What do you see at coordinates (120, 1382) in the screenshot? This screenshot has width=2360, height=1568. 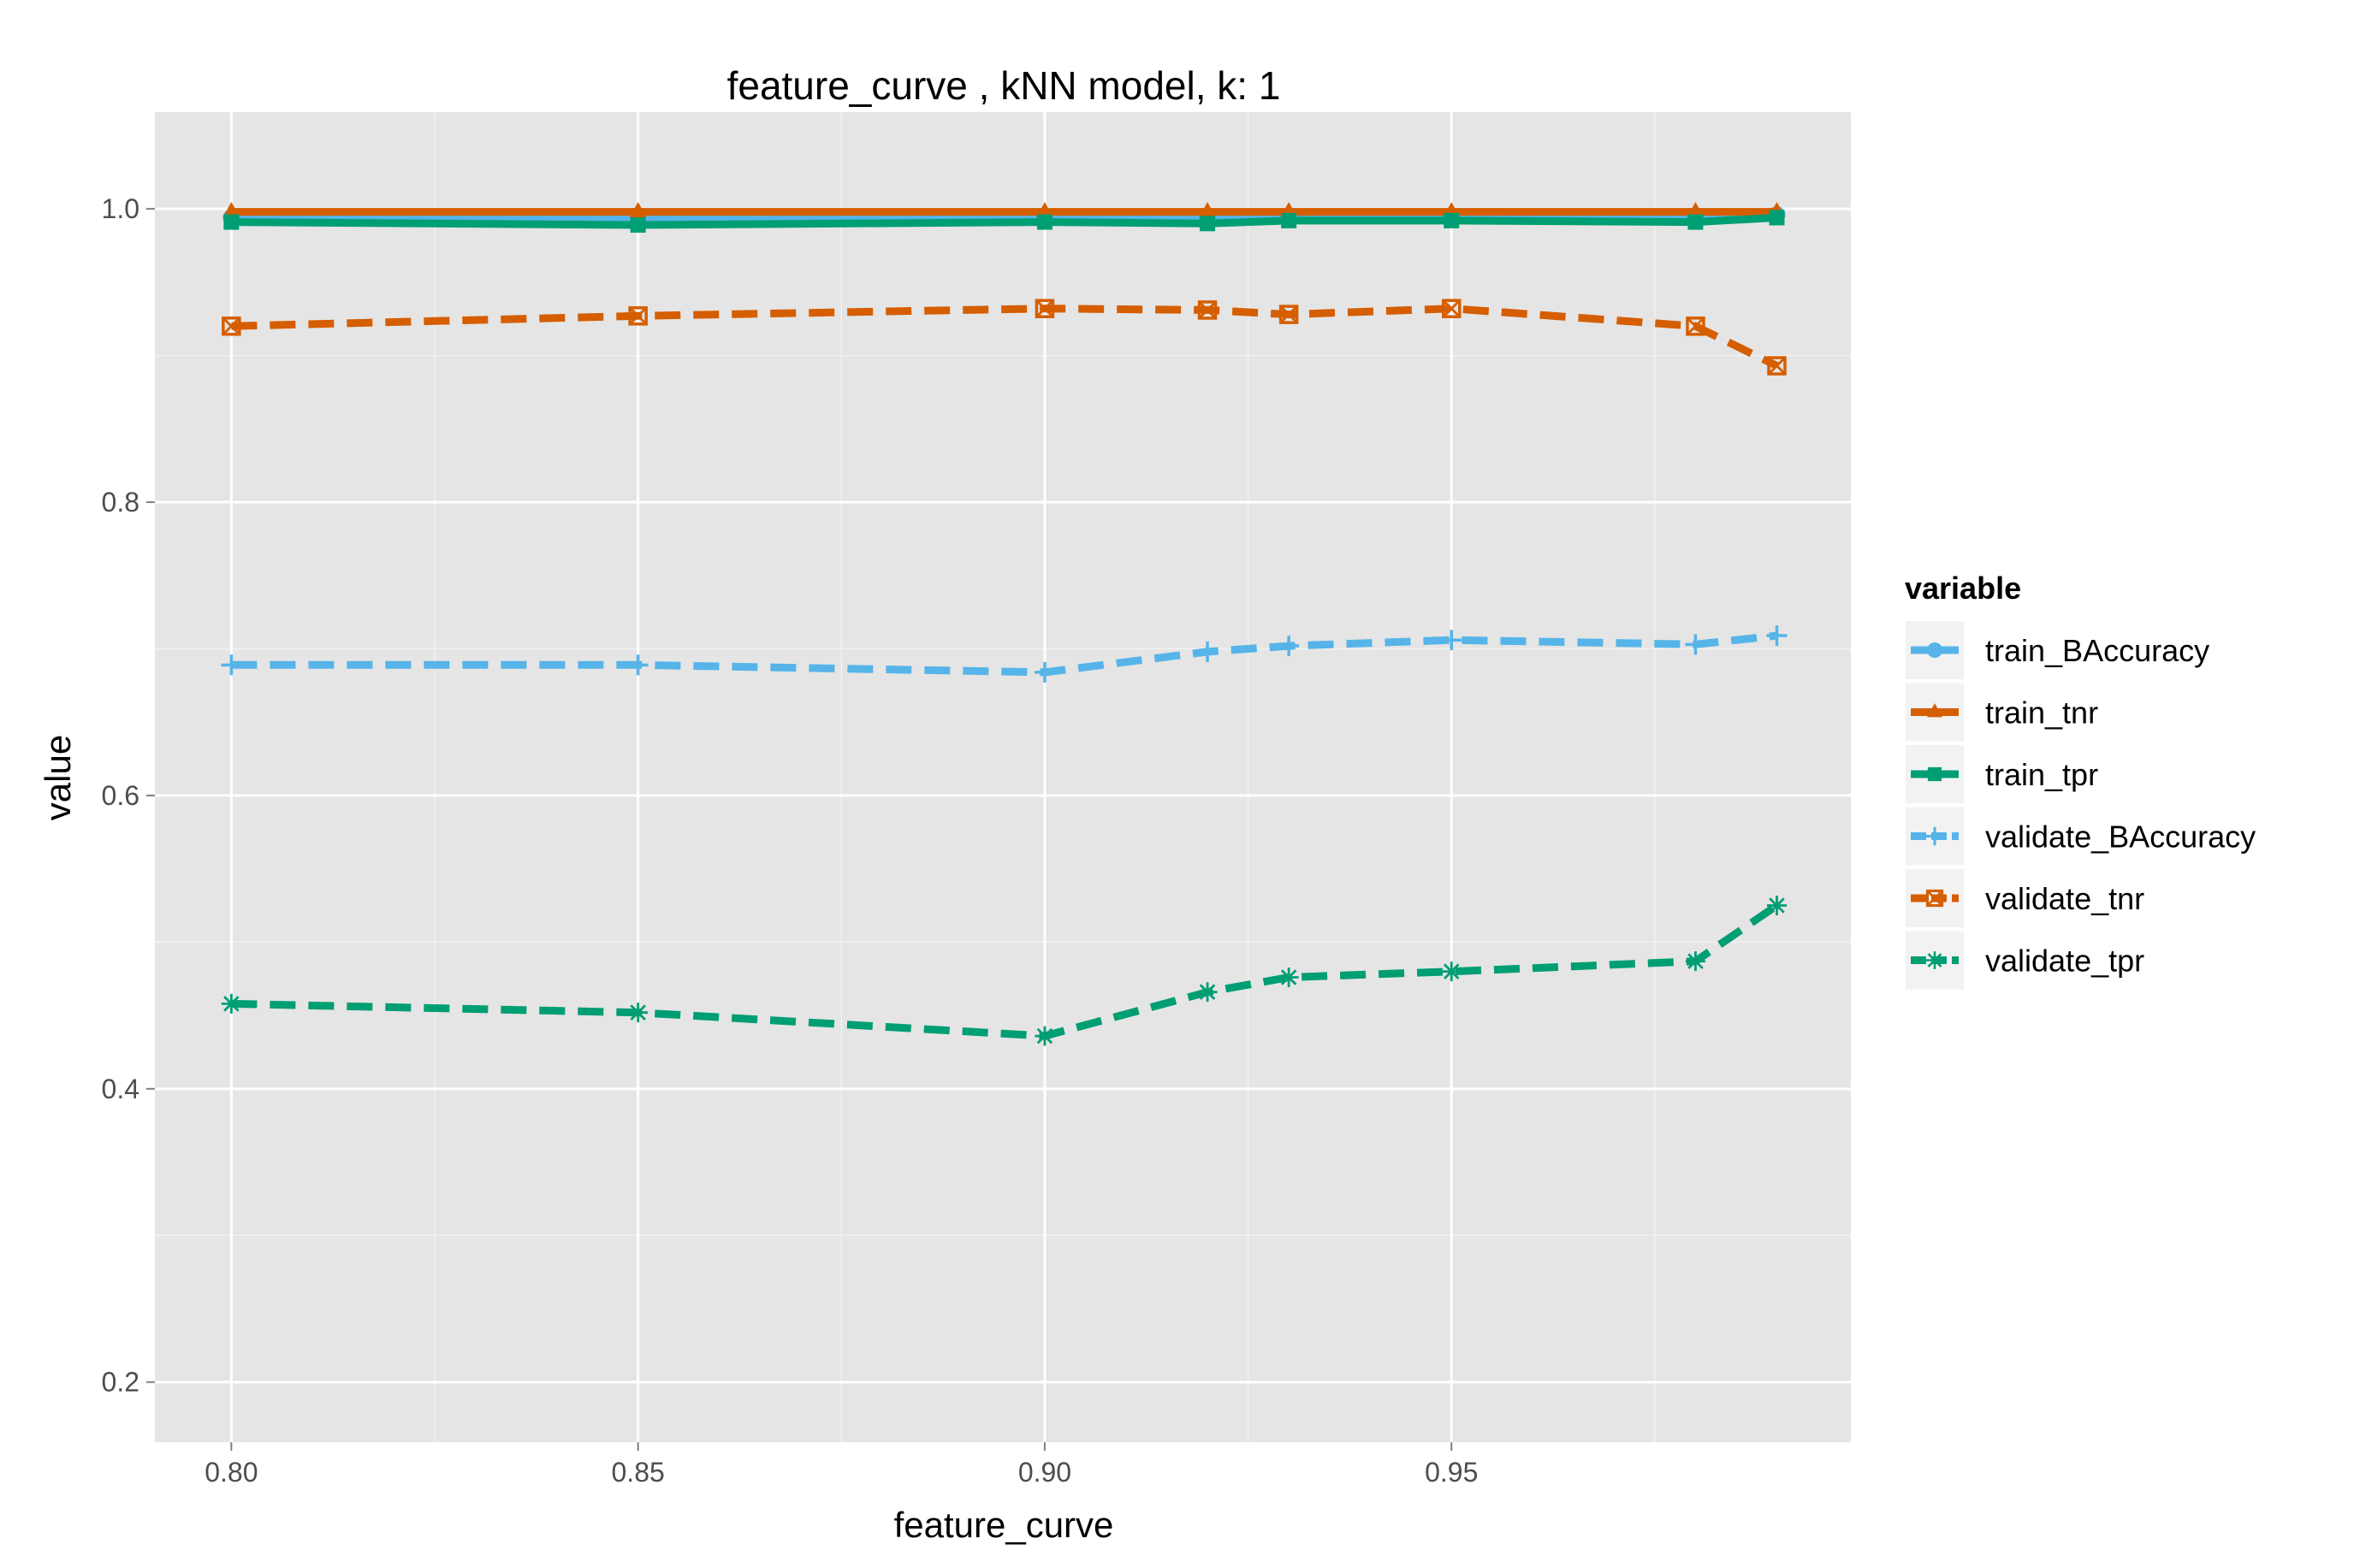 I see `y-tick-label: 0.2` at bounding box center [120, 1382].